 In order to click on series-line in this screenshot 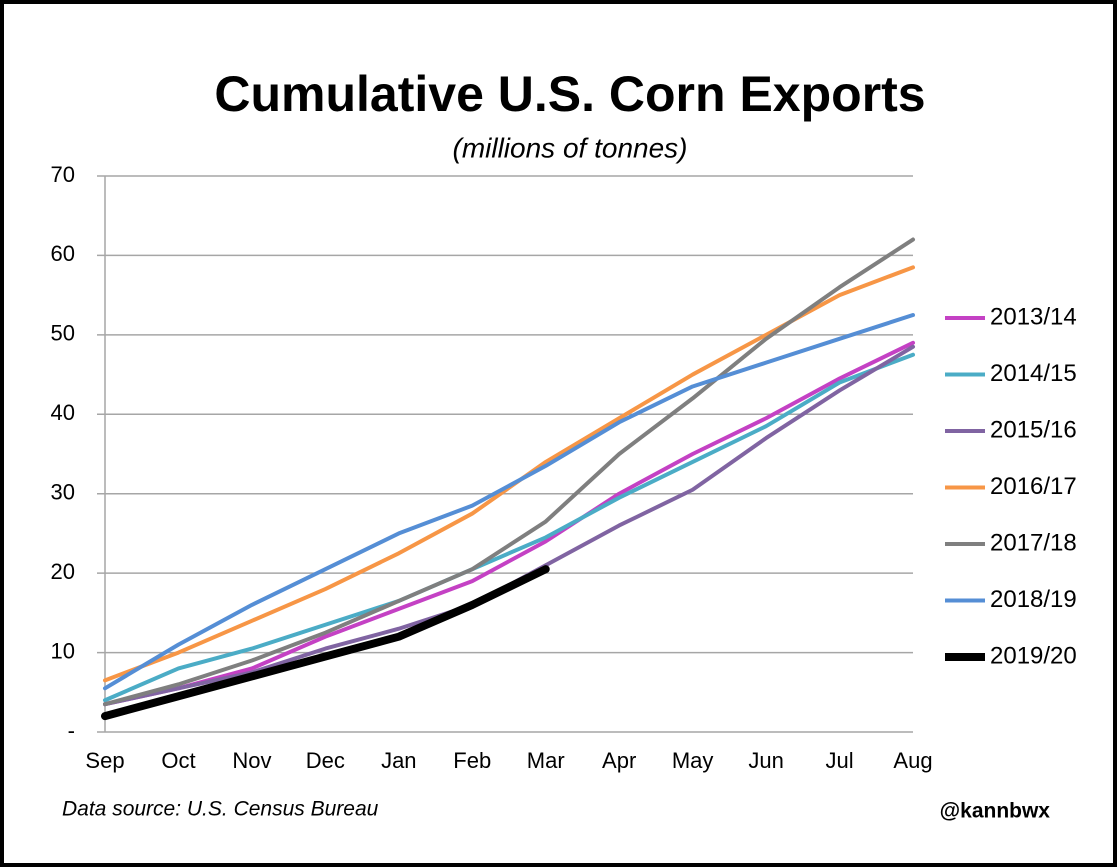, I will do `click(325, 643)`.